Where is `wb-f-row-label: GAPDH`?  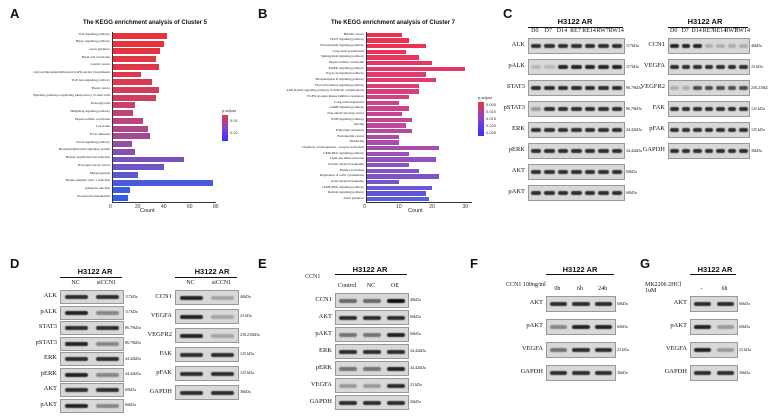
wb-f-row-label: GAPDH is located at coordinates (531, 371).